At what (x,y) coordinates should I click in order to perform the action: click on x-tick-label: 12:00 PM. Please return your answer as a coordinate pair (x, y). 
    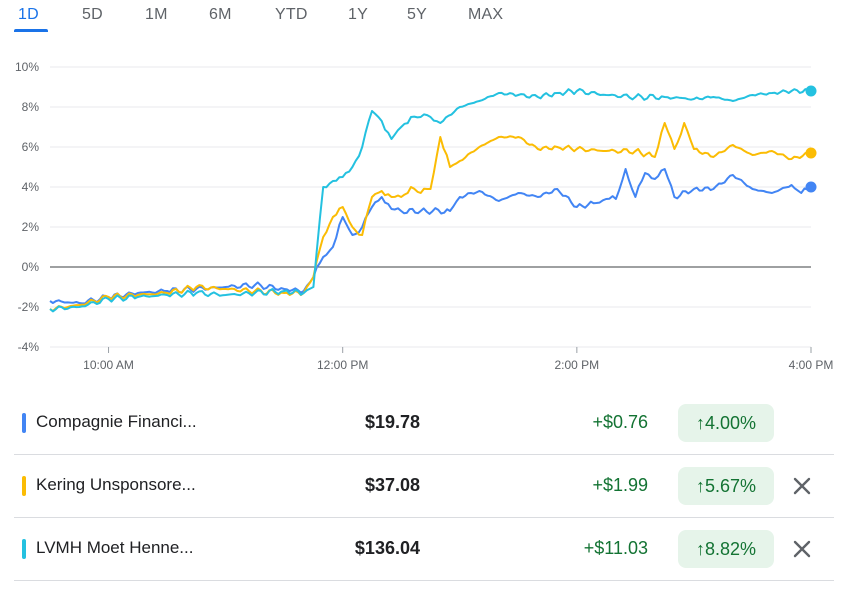
    Looking at the image, I should click on (342, 365).